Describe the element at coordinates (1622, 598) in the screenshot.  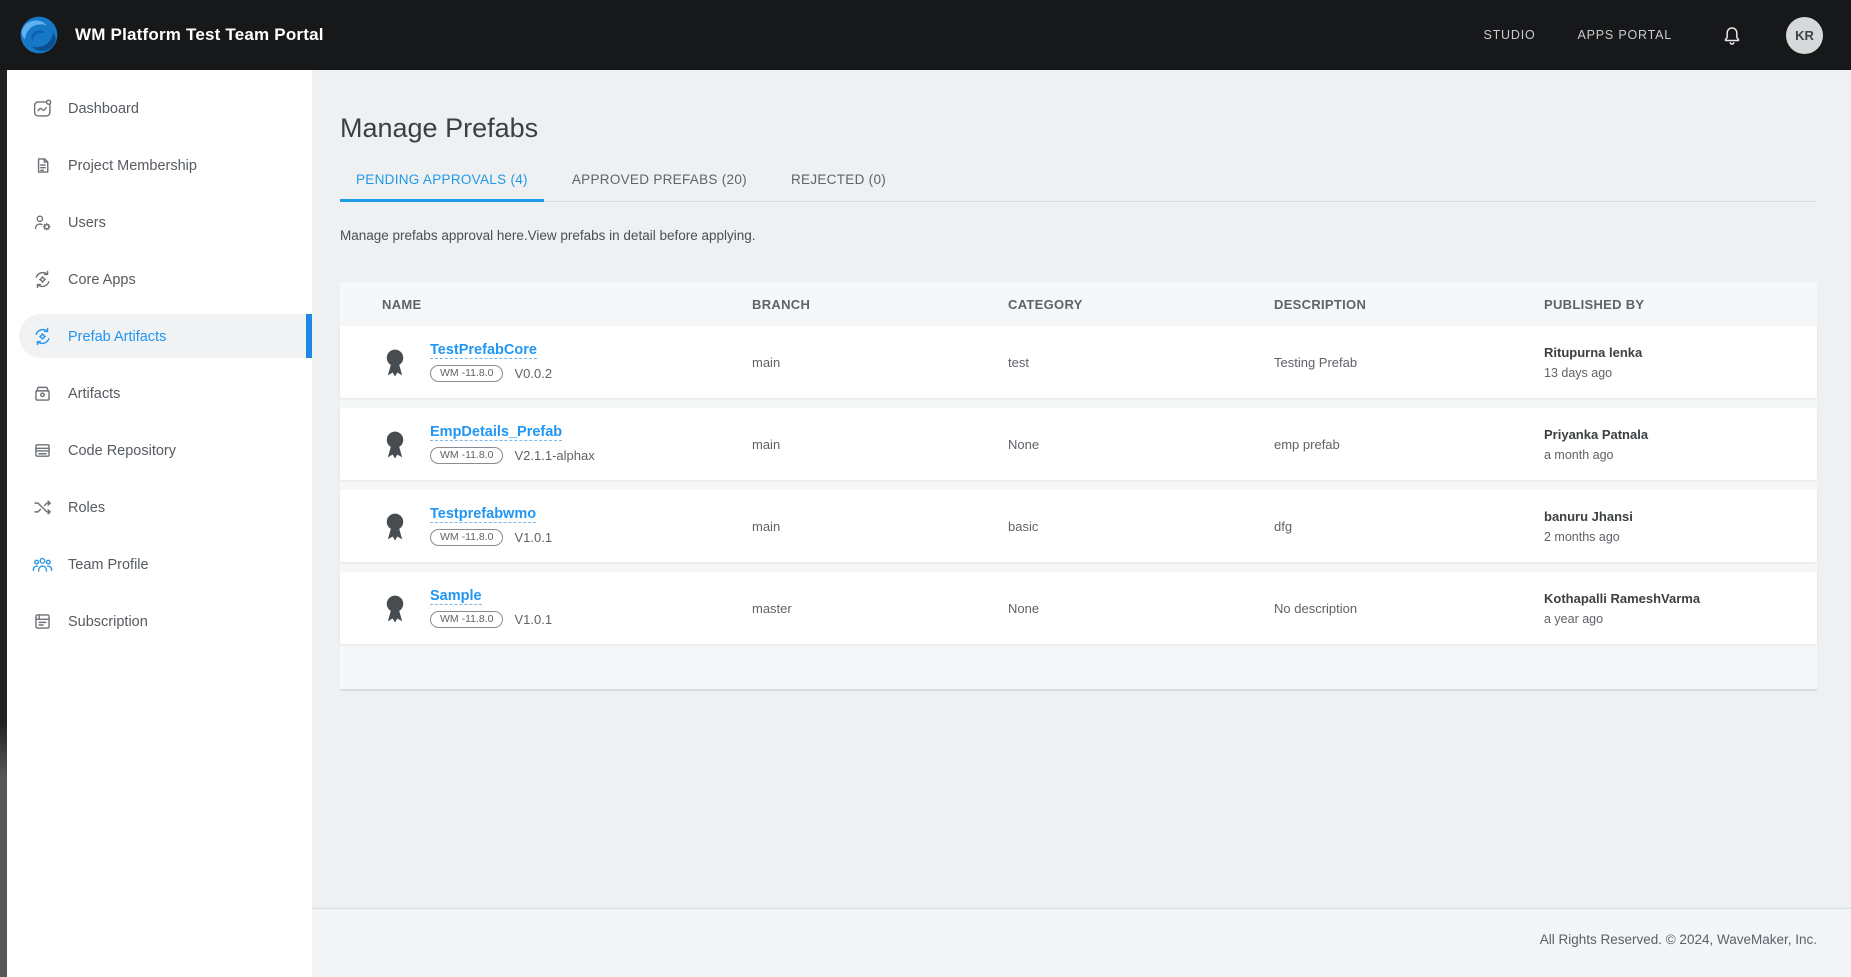
I see `published-by-name: Kothapalli RameshVarma` at that location.